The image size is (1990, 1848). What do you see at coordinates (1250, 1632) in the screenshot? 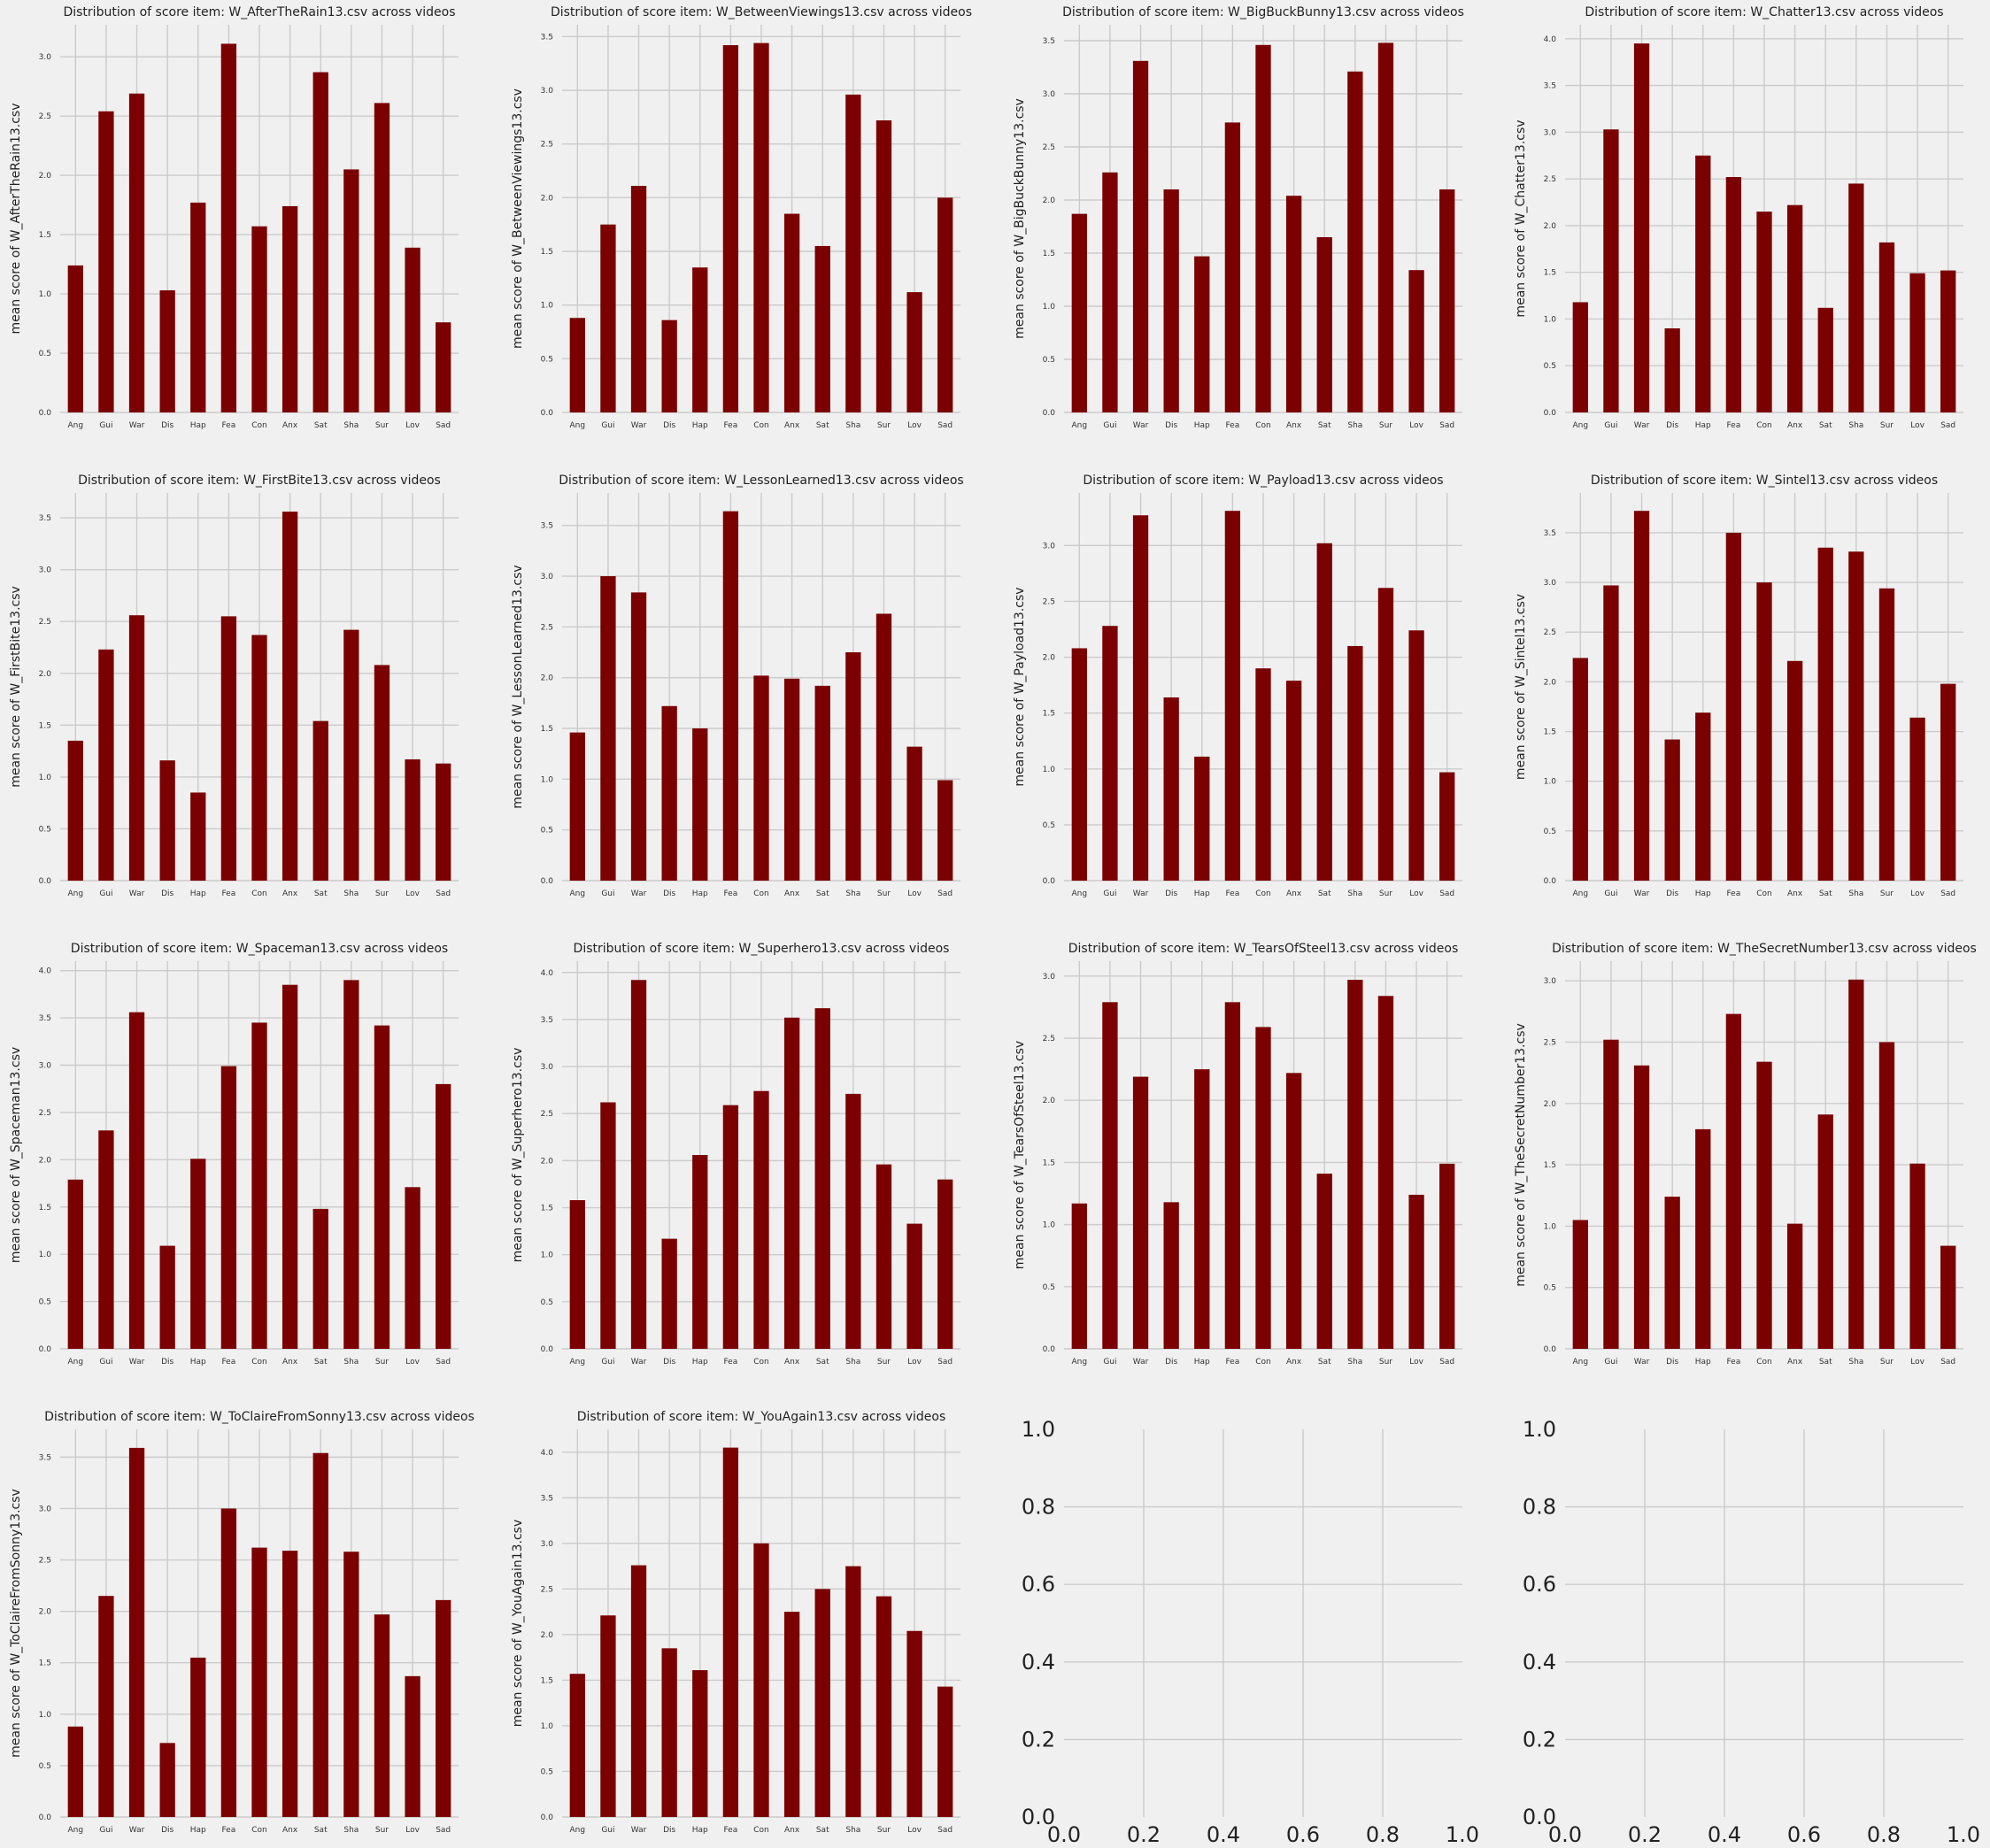
I see `subplot-15: 0.0 0.2 0.4 0.6 0.8 1.0 0.0 0.2 0.4 0.6 0.8 1.0` at bounding box center [1250, 1632].